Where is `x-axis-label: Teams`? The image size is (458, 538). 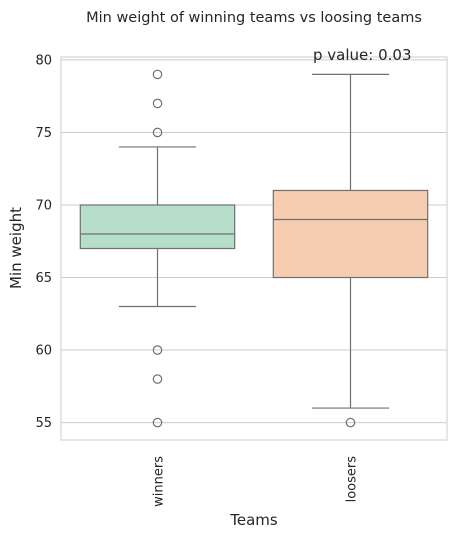
x-axis-label: Teams is located at coordinates (253, 520).